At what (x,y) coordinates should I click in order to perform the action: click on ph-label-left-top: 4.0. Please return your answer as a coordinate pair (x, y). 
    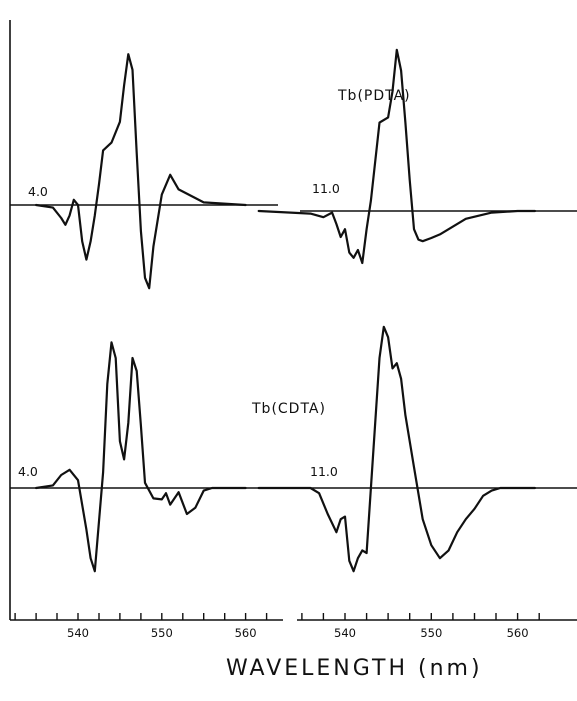
    Looking at the image, I should click on (38, 191).